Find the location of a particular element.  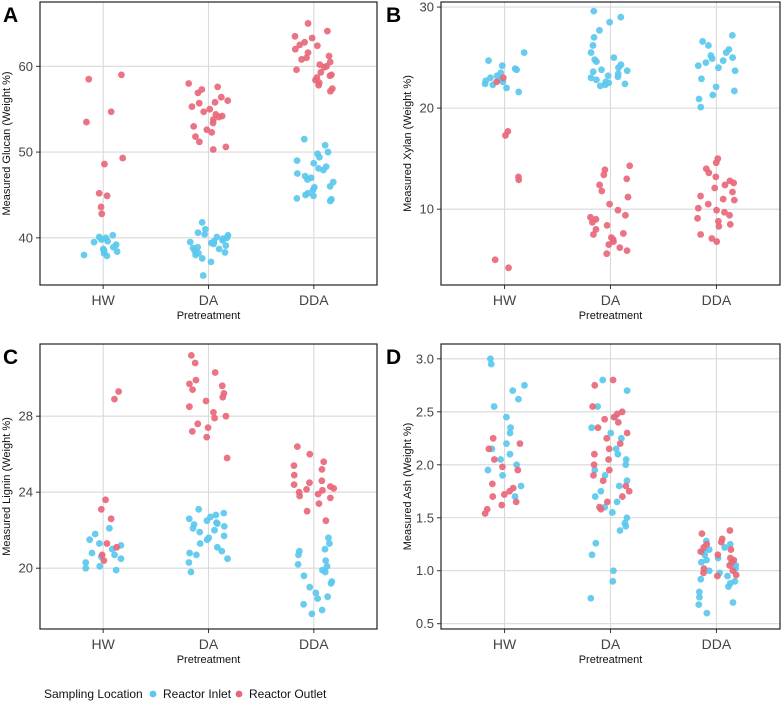

x-tick-label-da: DA is located at coordinates (611, 300).